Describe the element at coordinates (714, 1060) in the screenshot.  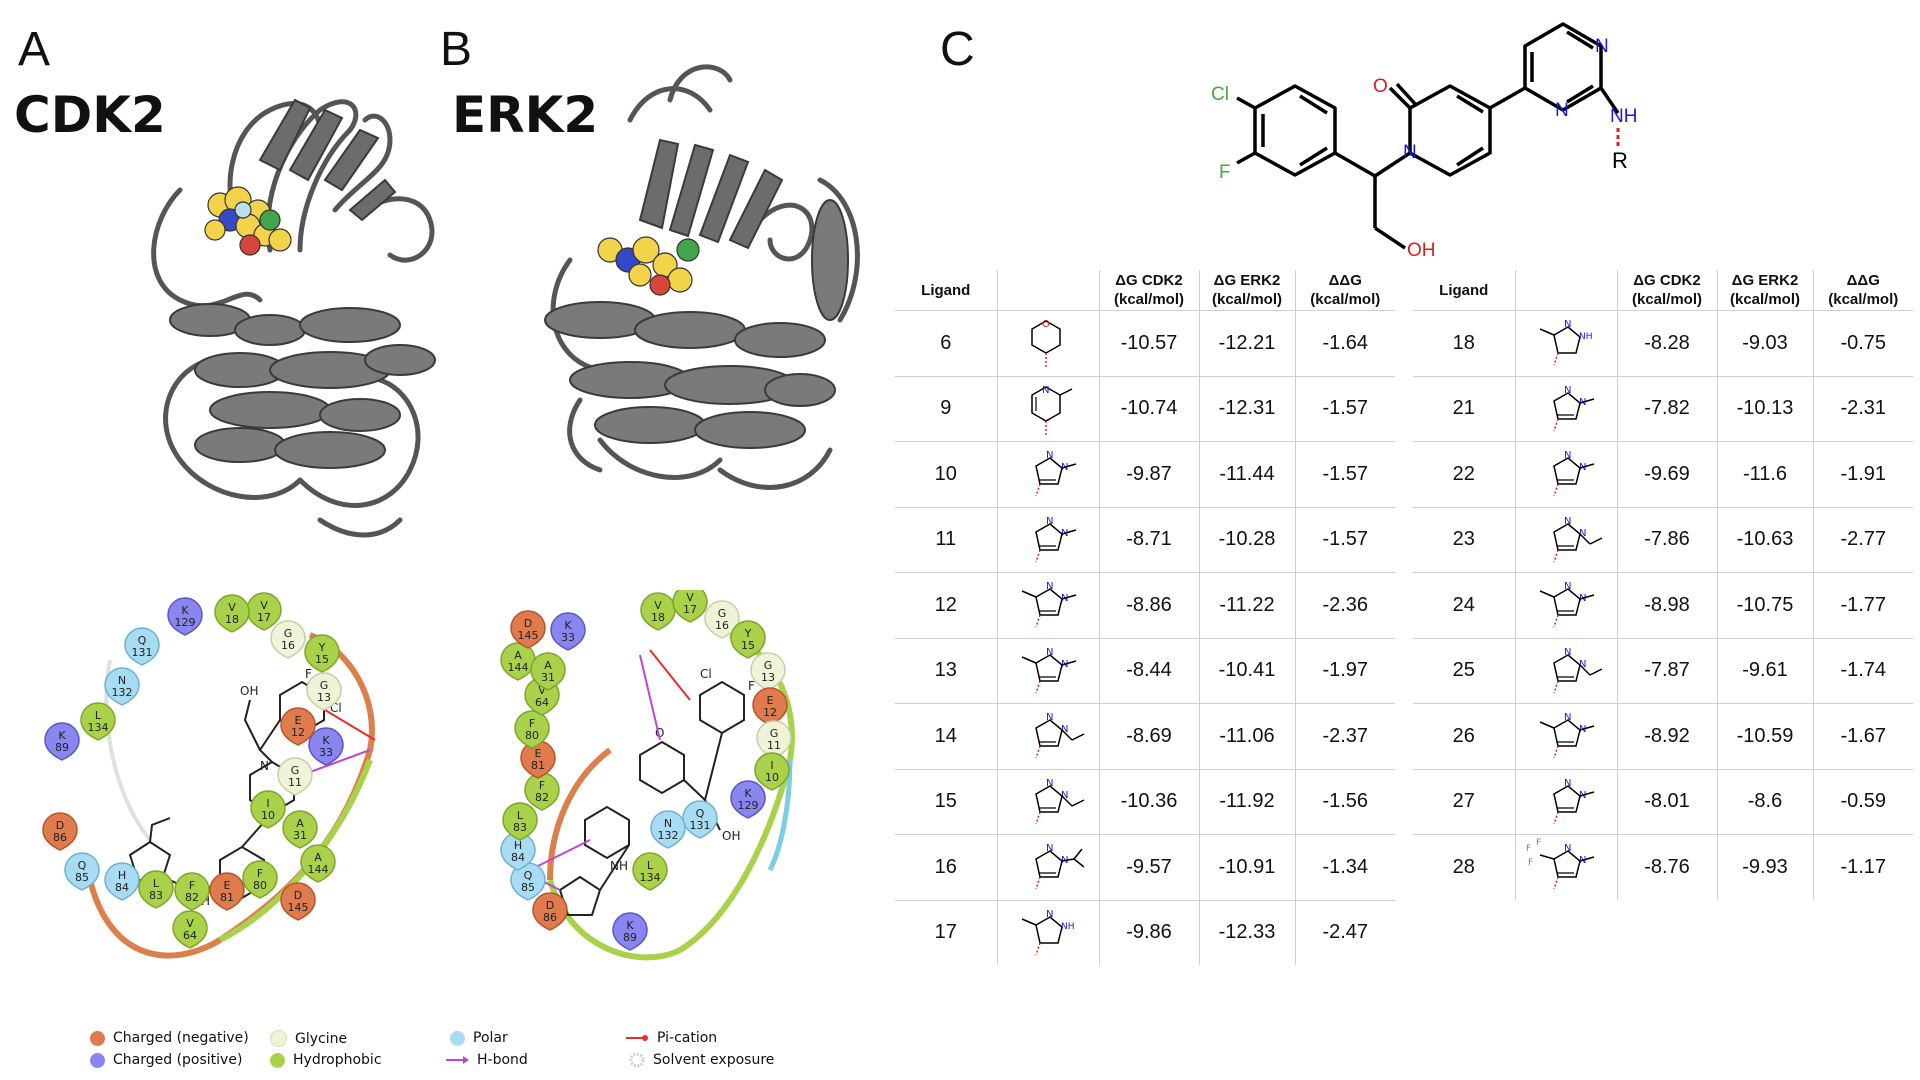
I see `legend-label: Solvent exposure` at that location.